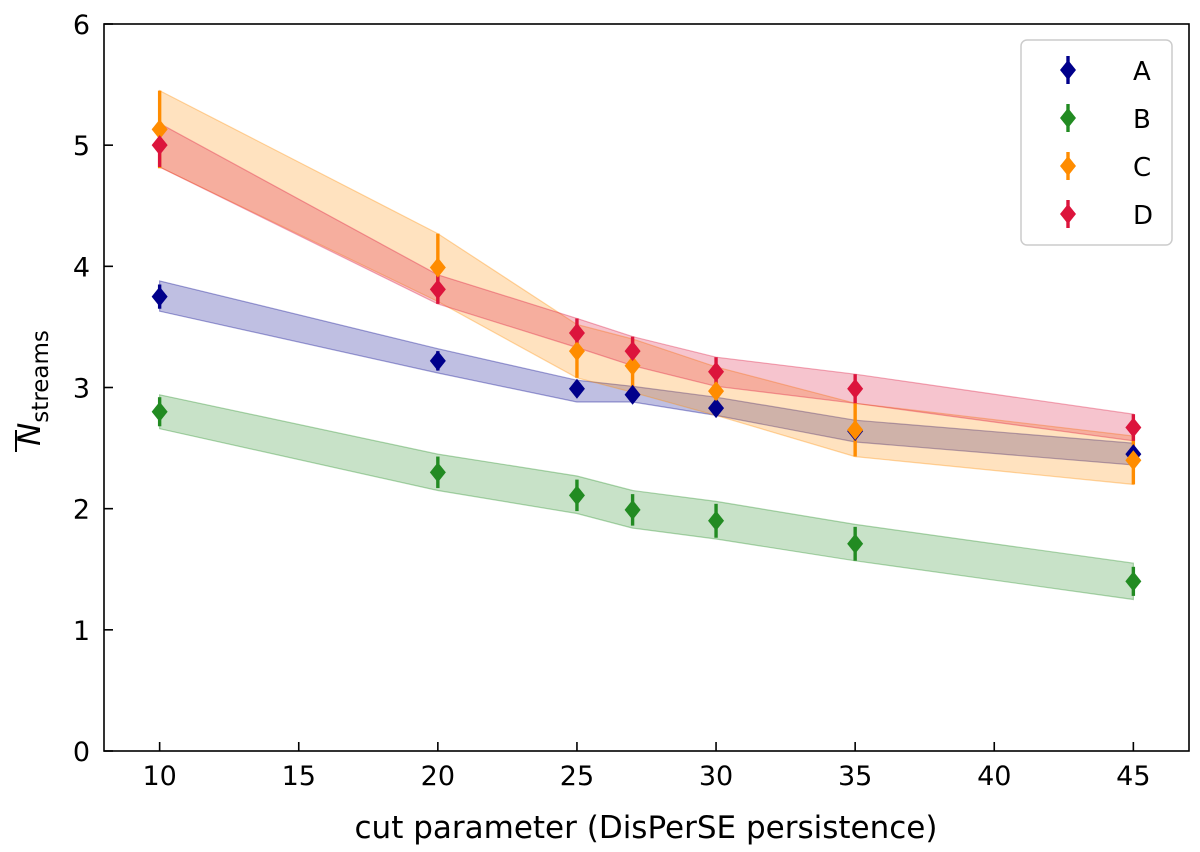 The height and width of the screenshot is (852, 1200). I want to click on y-tick-label: 5, so click(81, 146).